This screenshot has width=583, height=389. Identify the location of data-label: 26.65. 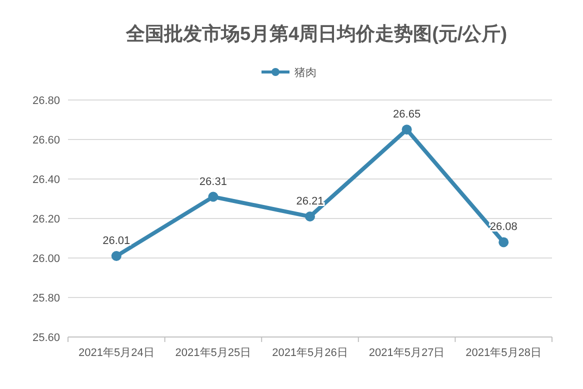
(407, 114).